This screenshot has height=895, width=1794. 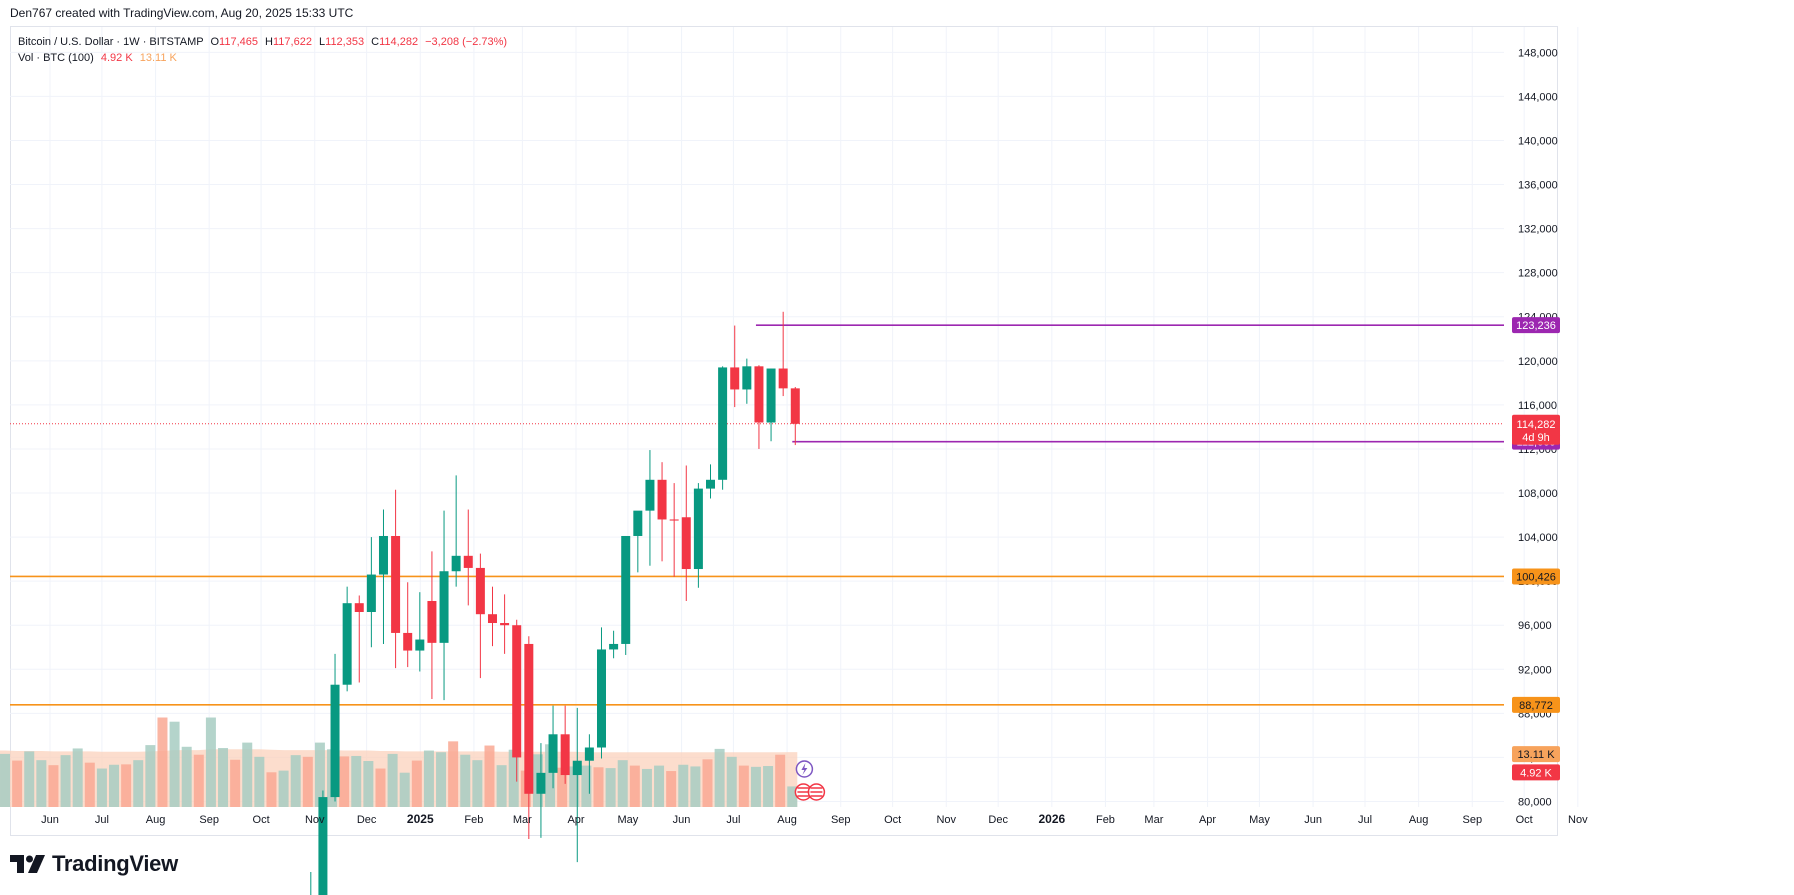 I want to click on price-tick-label: 128,000, so click(x=1538, y=274).